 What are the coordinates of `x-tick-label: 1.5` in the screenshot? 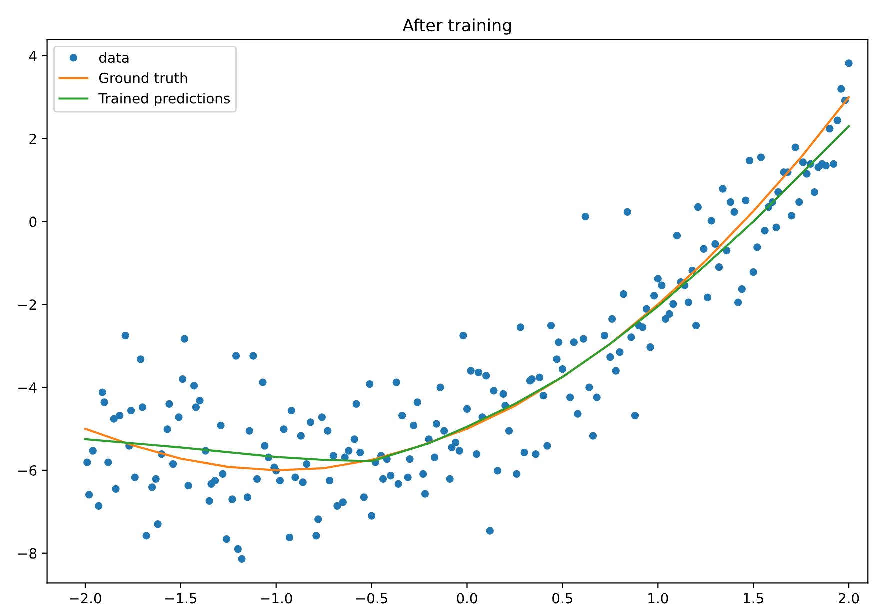 It's located at (754, 598).